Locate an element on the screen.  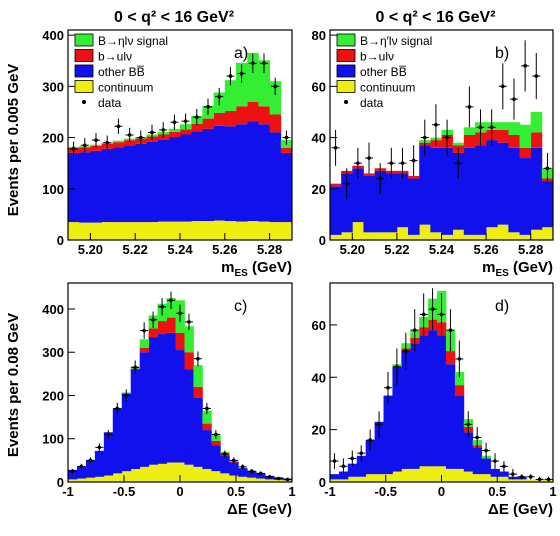
bar-c-s1-b9 is located at coordinates (153, 401).